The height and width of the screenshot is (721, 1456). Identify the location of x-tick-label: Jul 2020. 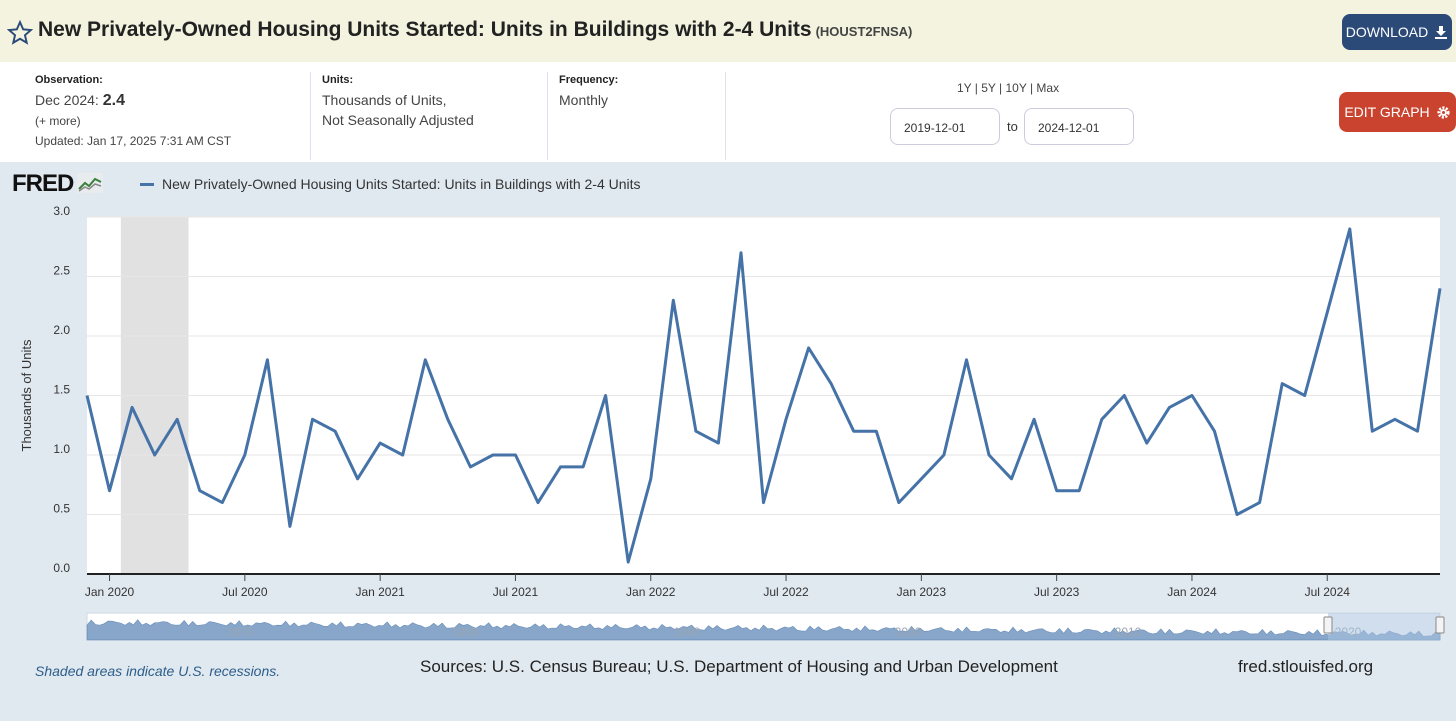
(245, 592).